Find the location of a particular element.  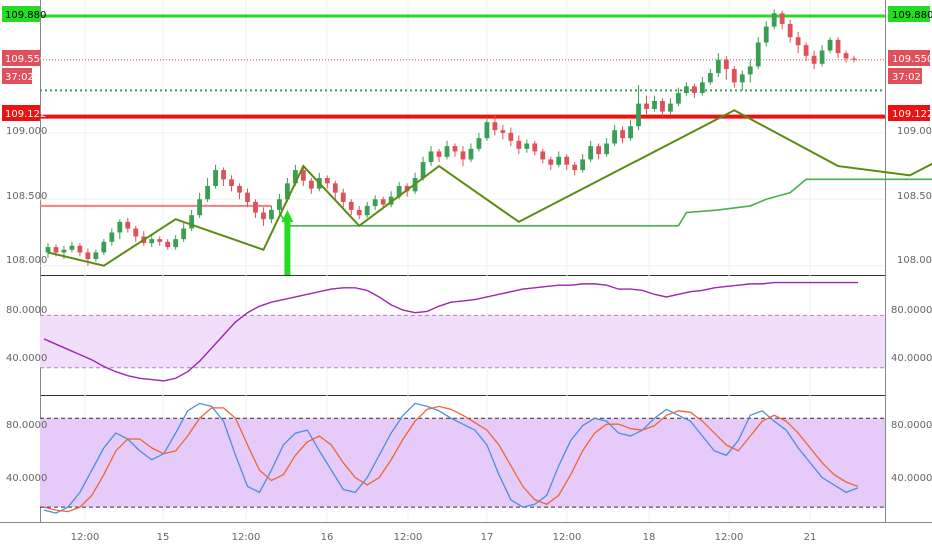

price-tick-right: 108.500 is located at coordinates (914, 196).